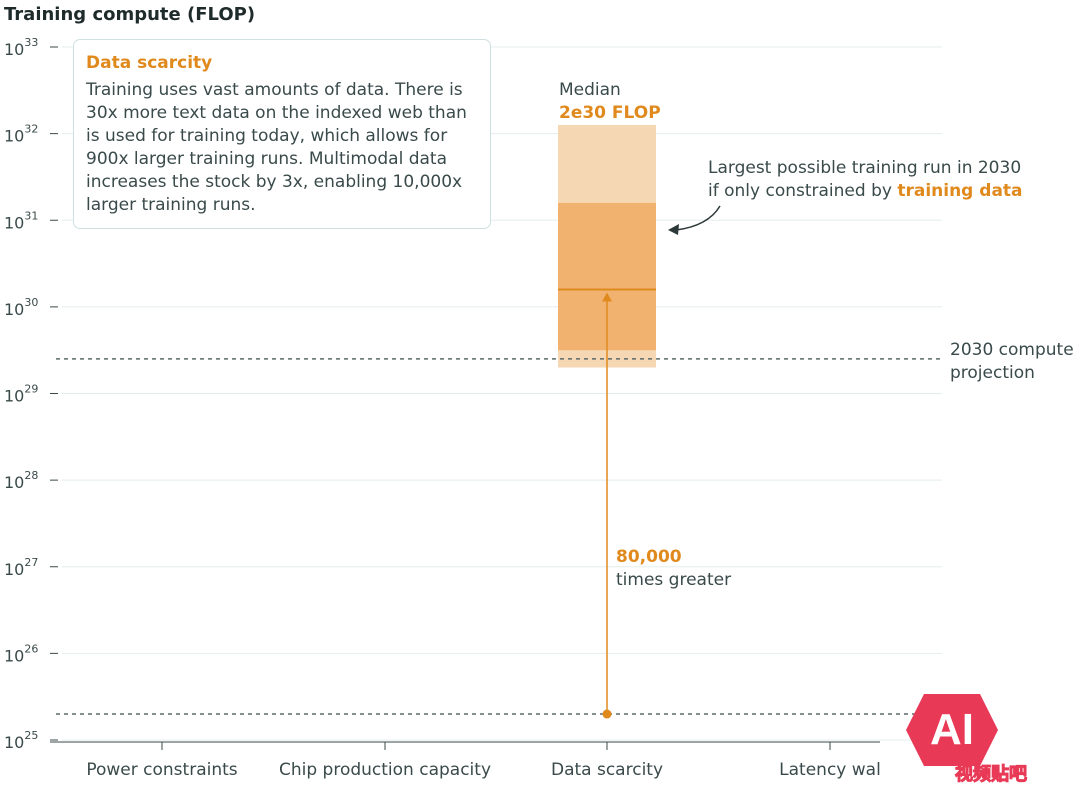 This screenshot has width=1080, height=789. I want to click on svg-text: AI, so click(952, 729).